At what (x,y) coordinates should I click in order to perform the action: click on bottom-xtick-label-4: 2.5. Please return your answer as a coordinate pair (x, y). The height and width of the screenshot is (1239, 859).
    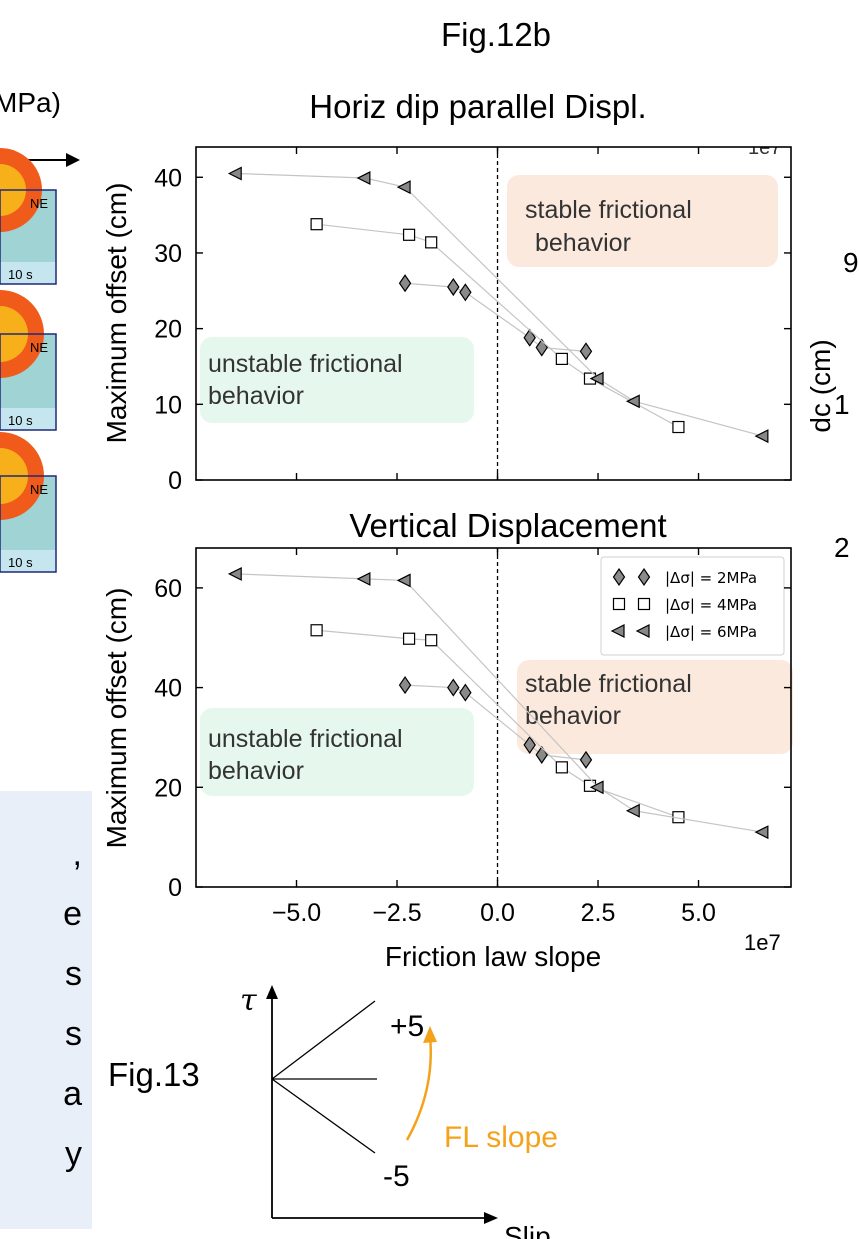
    Looking at the image, I should click on (598, 913).